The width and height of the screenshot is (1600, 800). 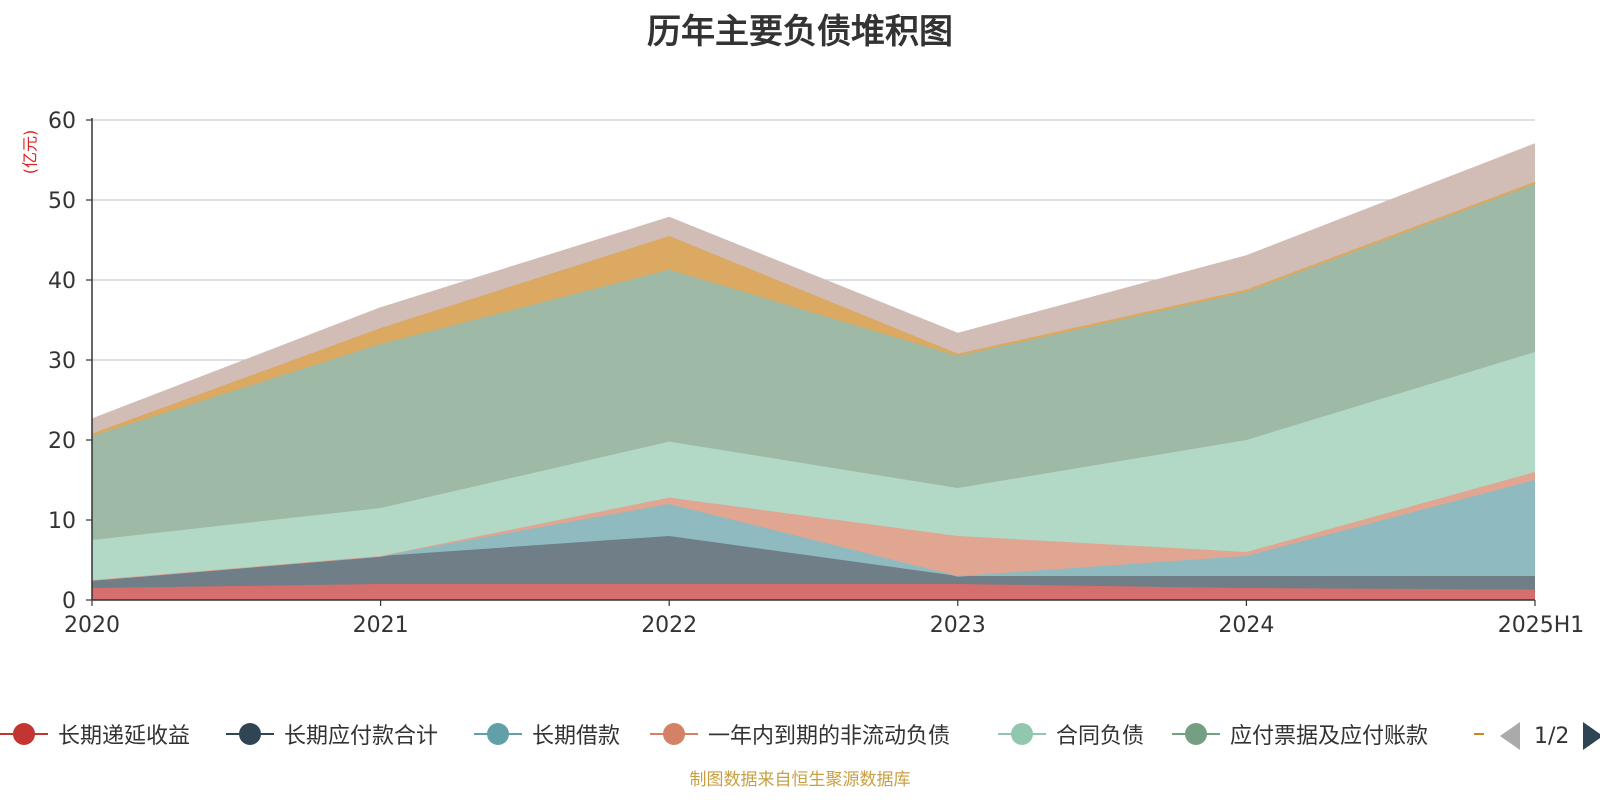 What do you see at coordinates (62, 121) in the screenshot?
I see `y-tick-label: 60` at bounding box center [62, 121].